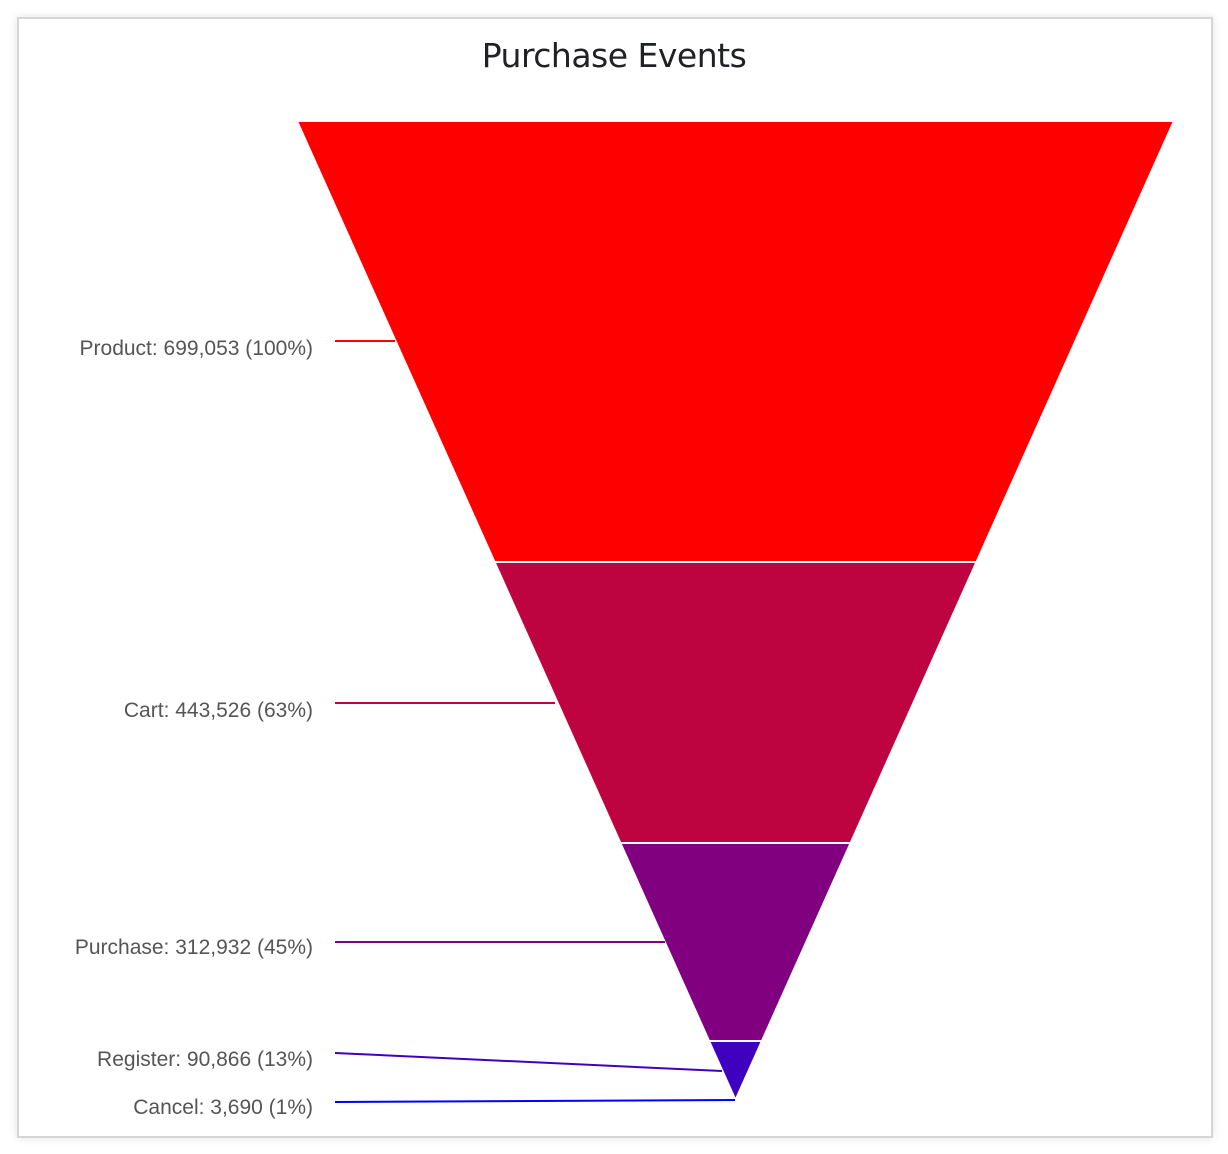  What do you see at coordinates (535, 1101) in the screenshot?
I see `leader-line-cancel` at bounding box center [535, 1101].